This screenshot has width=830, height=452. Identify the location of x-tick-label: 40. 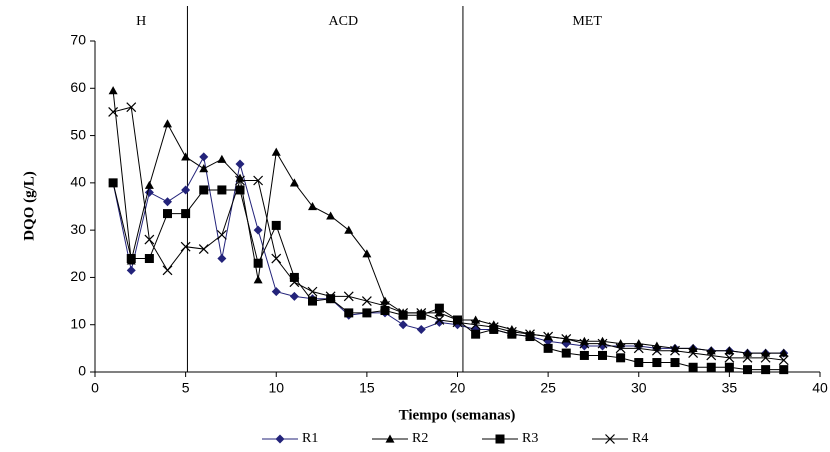
(820, 388).